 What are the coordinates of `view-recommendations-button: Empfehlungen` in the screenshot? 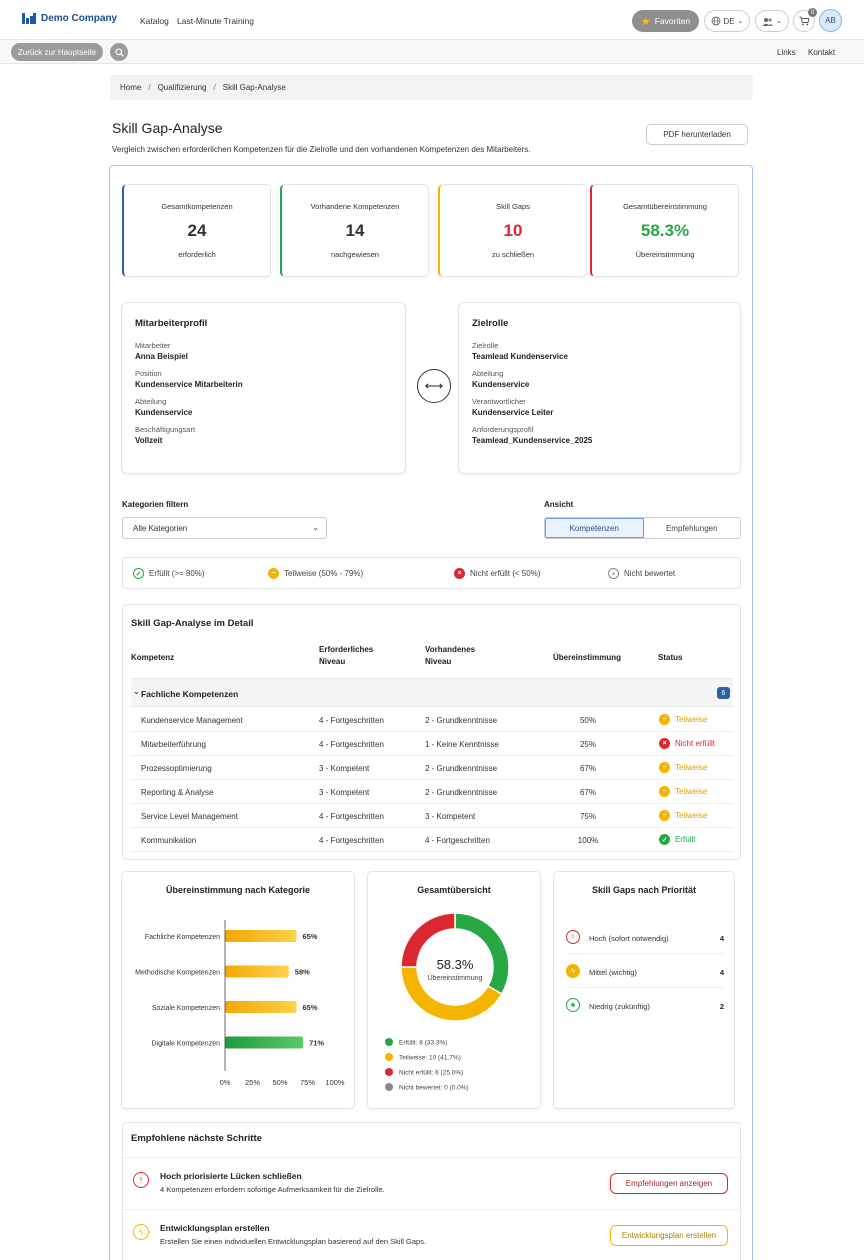 It's located at (691, 528).